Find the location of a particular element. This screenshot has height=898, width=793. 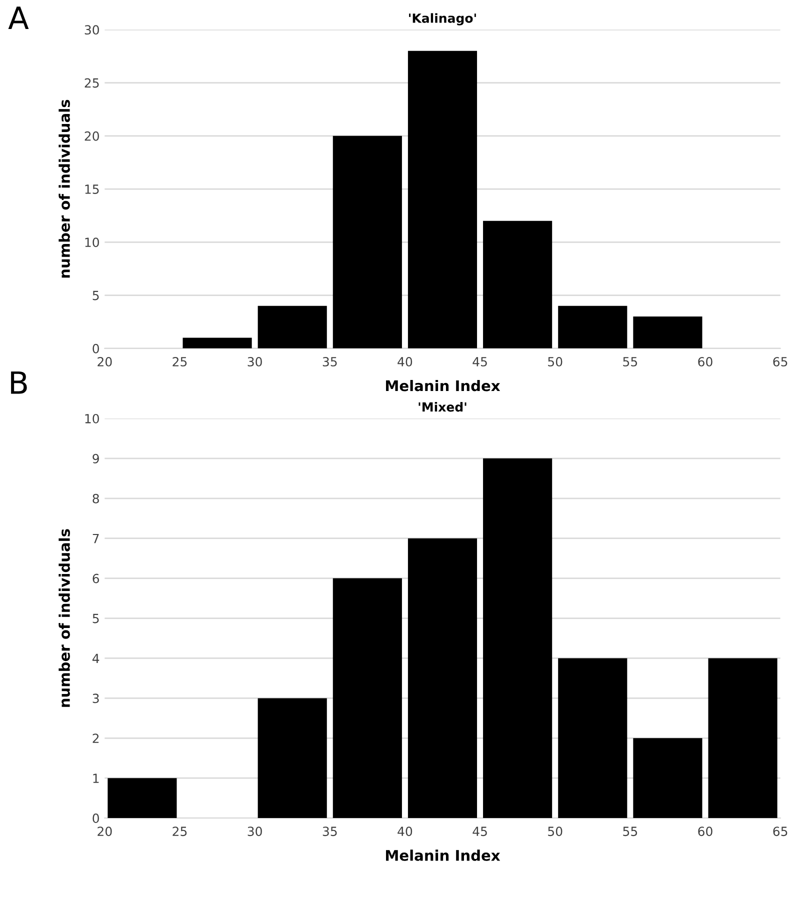

y-tick-label: 3 is located at coordinates (95, 699).